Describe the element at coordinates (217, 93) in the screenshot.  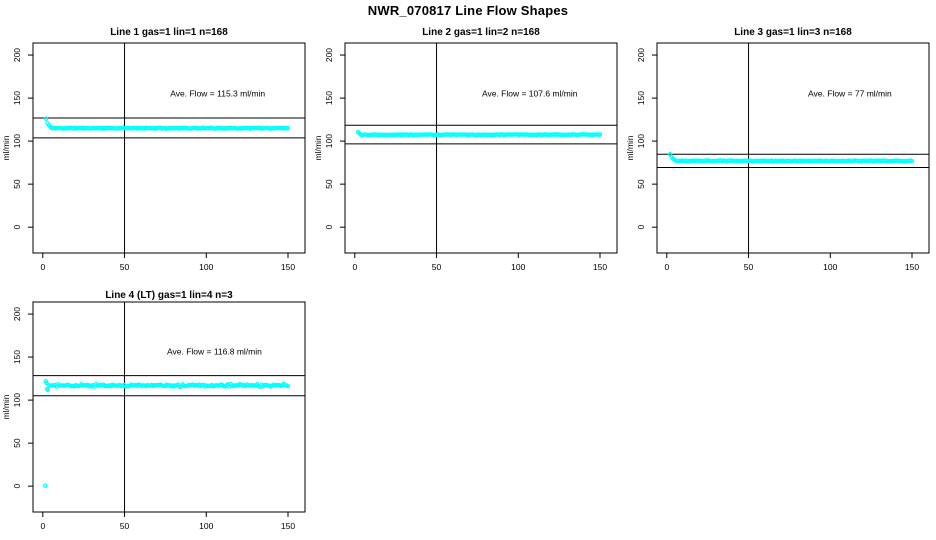
I see `avg-flow-label: Ave. Flow = 115.3 ml/min` at that location.